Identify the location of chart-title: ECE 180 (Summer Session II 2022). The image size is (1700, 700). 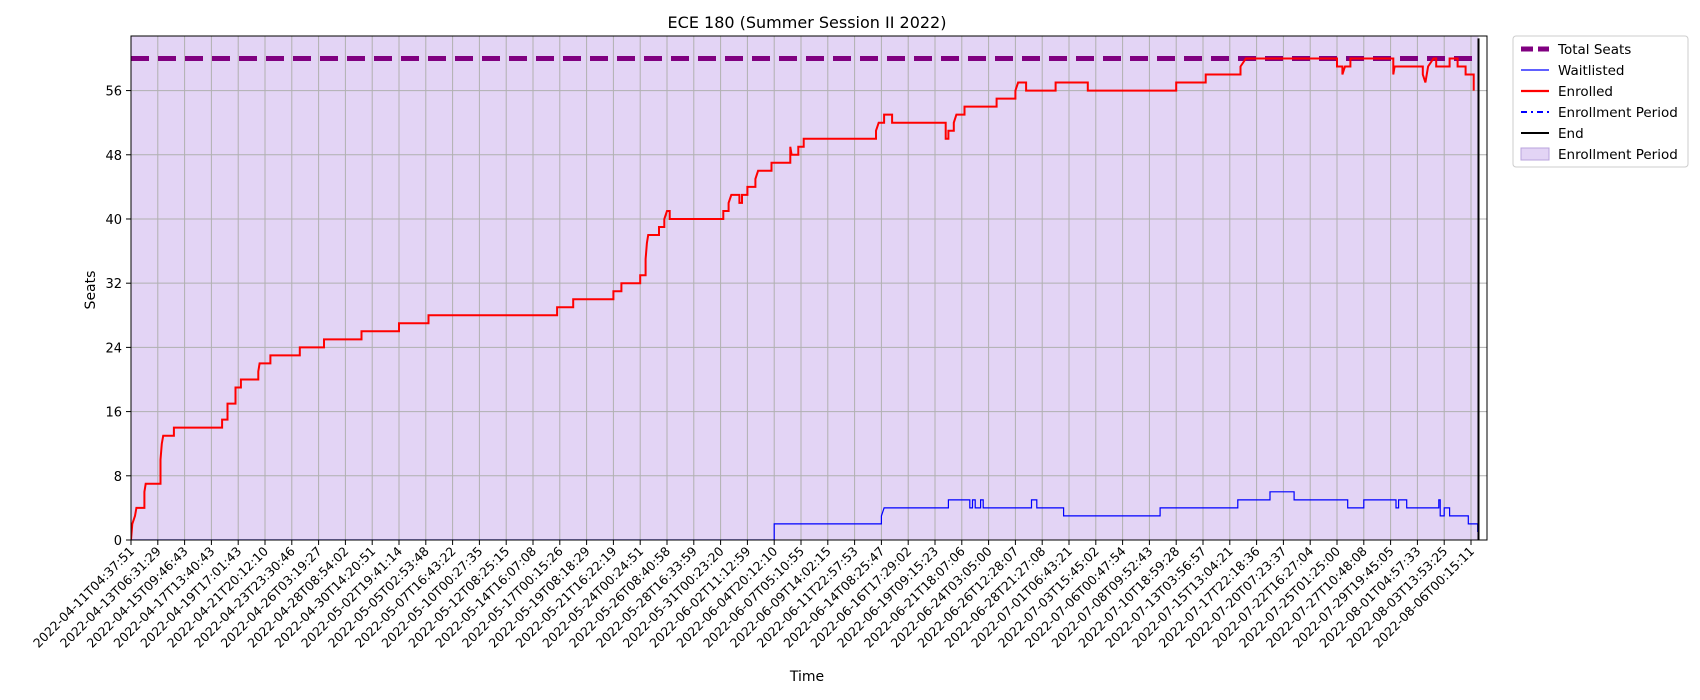
(807, 22).